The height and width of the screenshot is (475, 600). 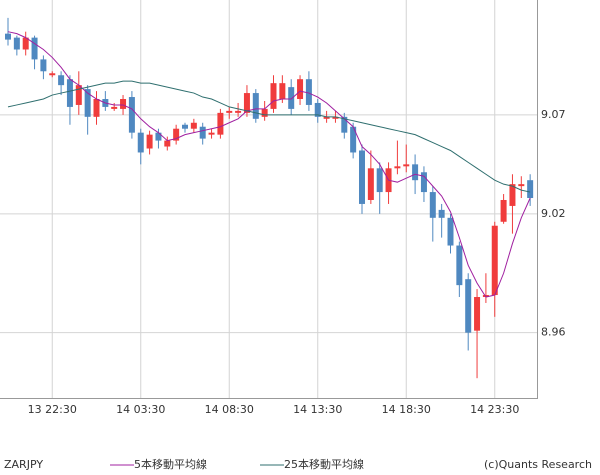 I want to click on x-tick-label: 13 22:30, so click(x=52, y=409).